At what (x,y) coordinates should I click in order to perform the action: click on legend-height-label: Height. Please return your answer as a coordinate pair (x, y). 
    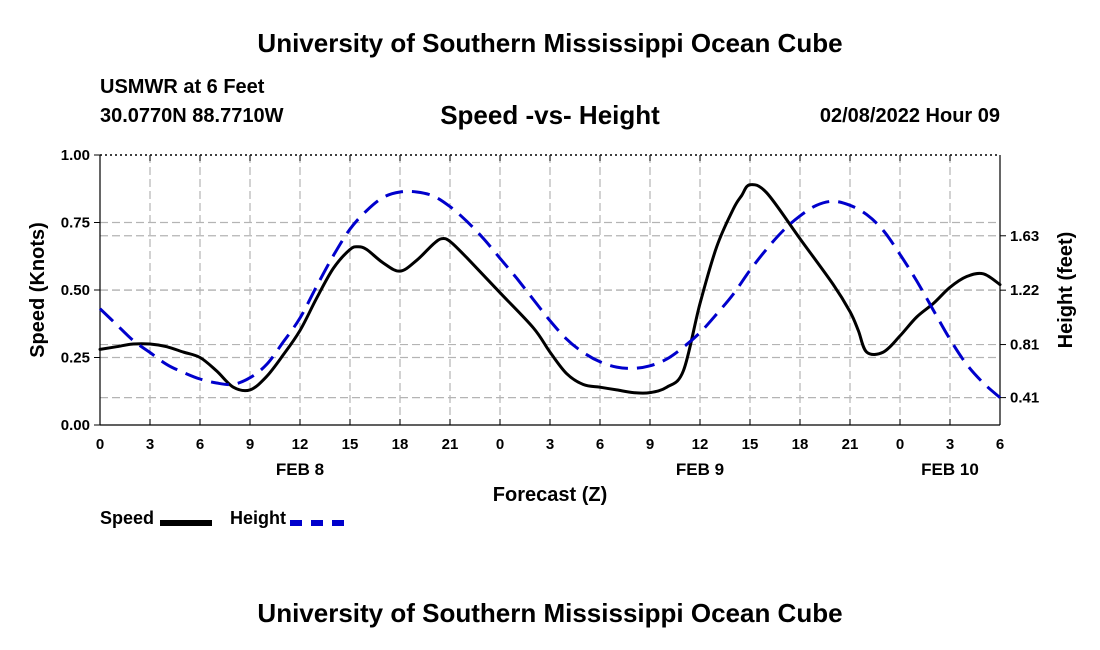
    Looking at the image, I should click on (258, 518).